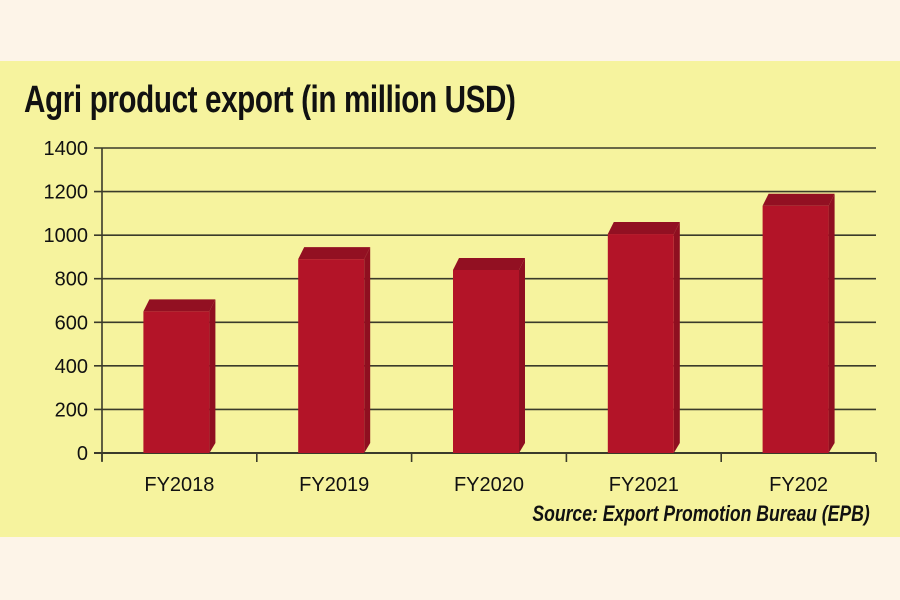  Describe the element at coordinates (66, 236) in the screenshot. I see `y-tick-label: 1000` at that location.